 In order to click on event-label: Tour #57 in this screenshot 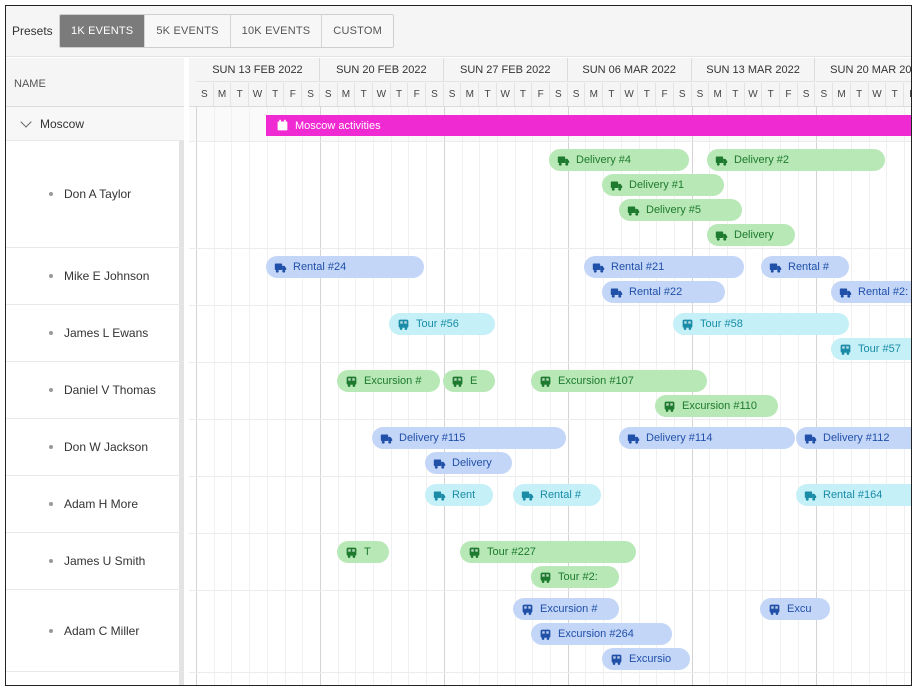, I will do `click(879, 349)`.